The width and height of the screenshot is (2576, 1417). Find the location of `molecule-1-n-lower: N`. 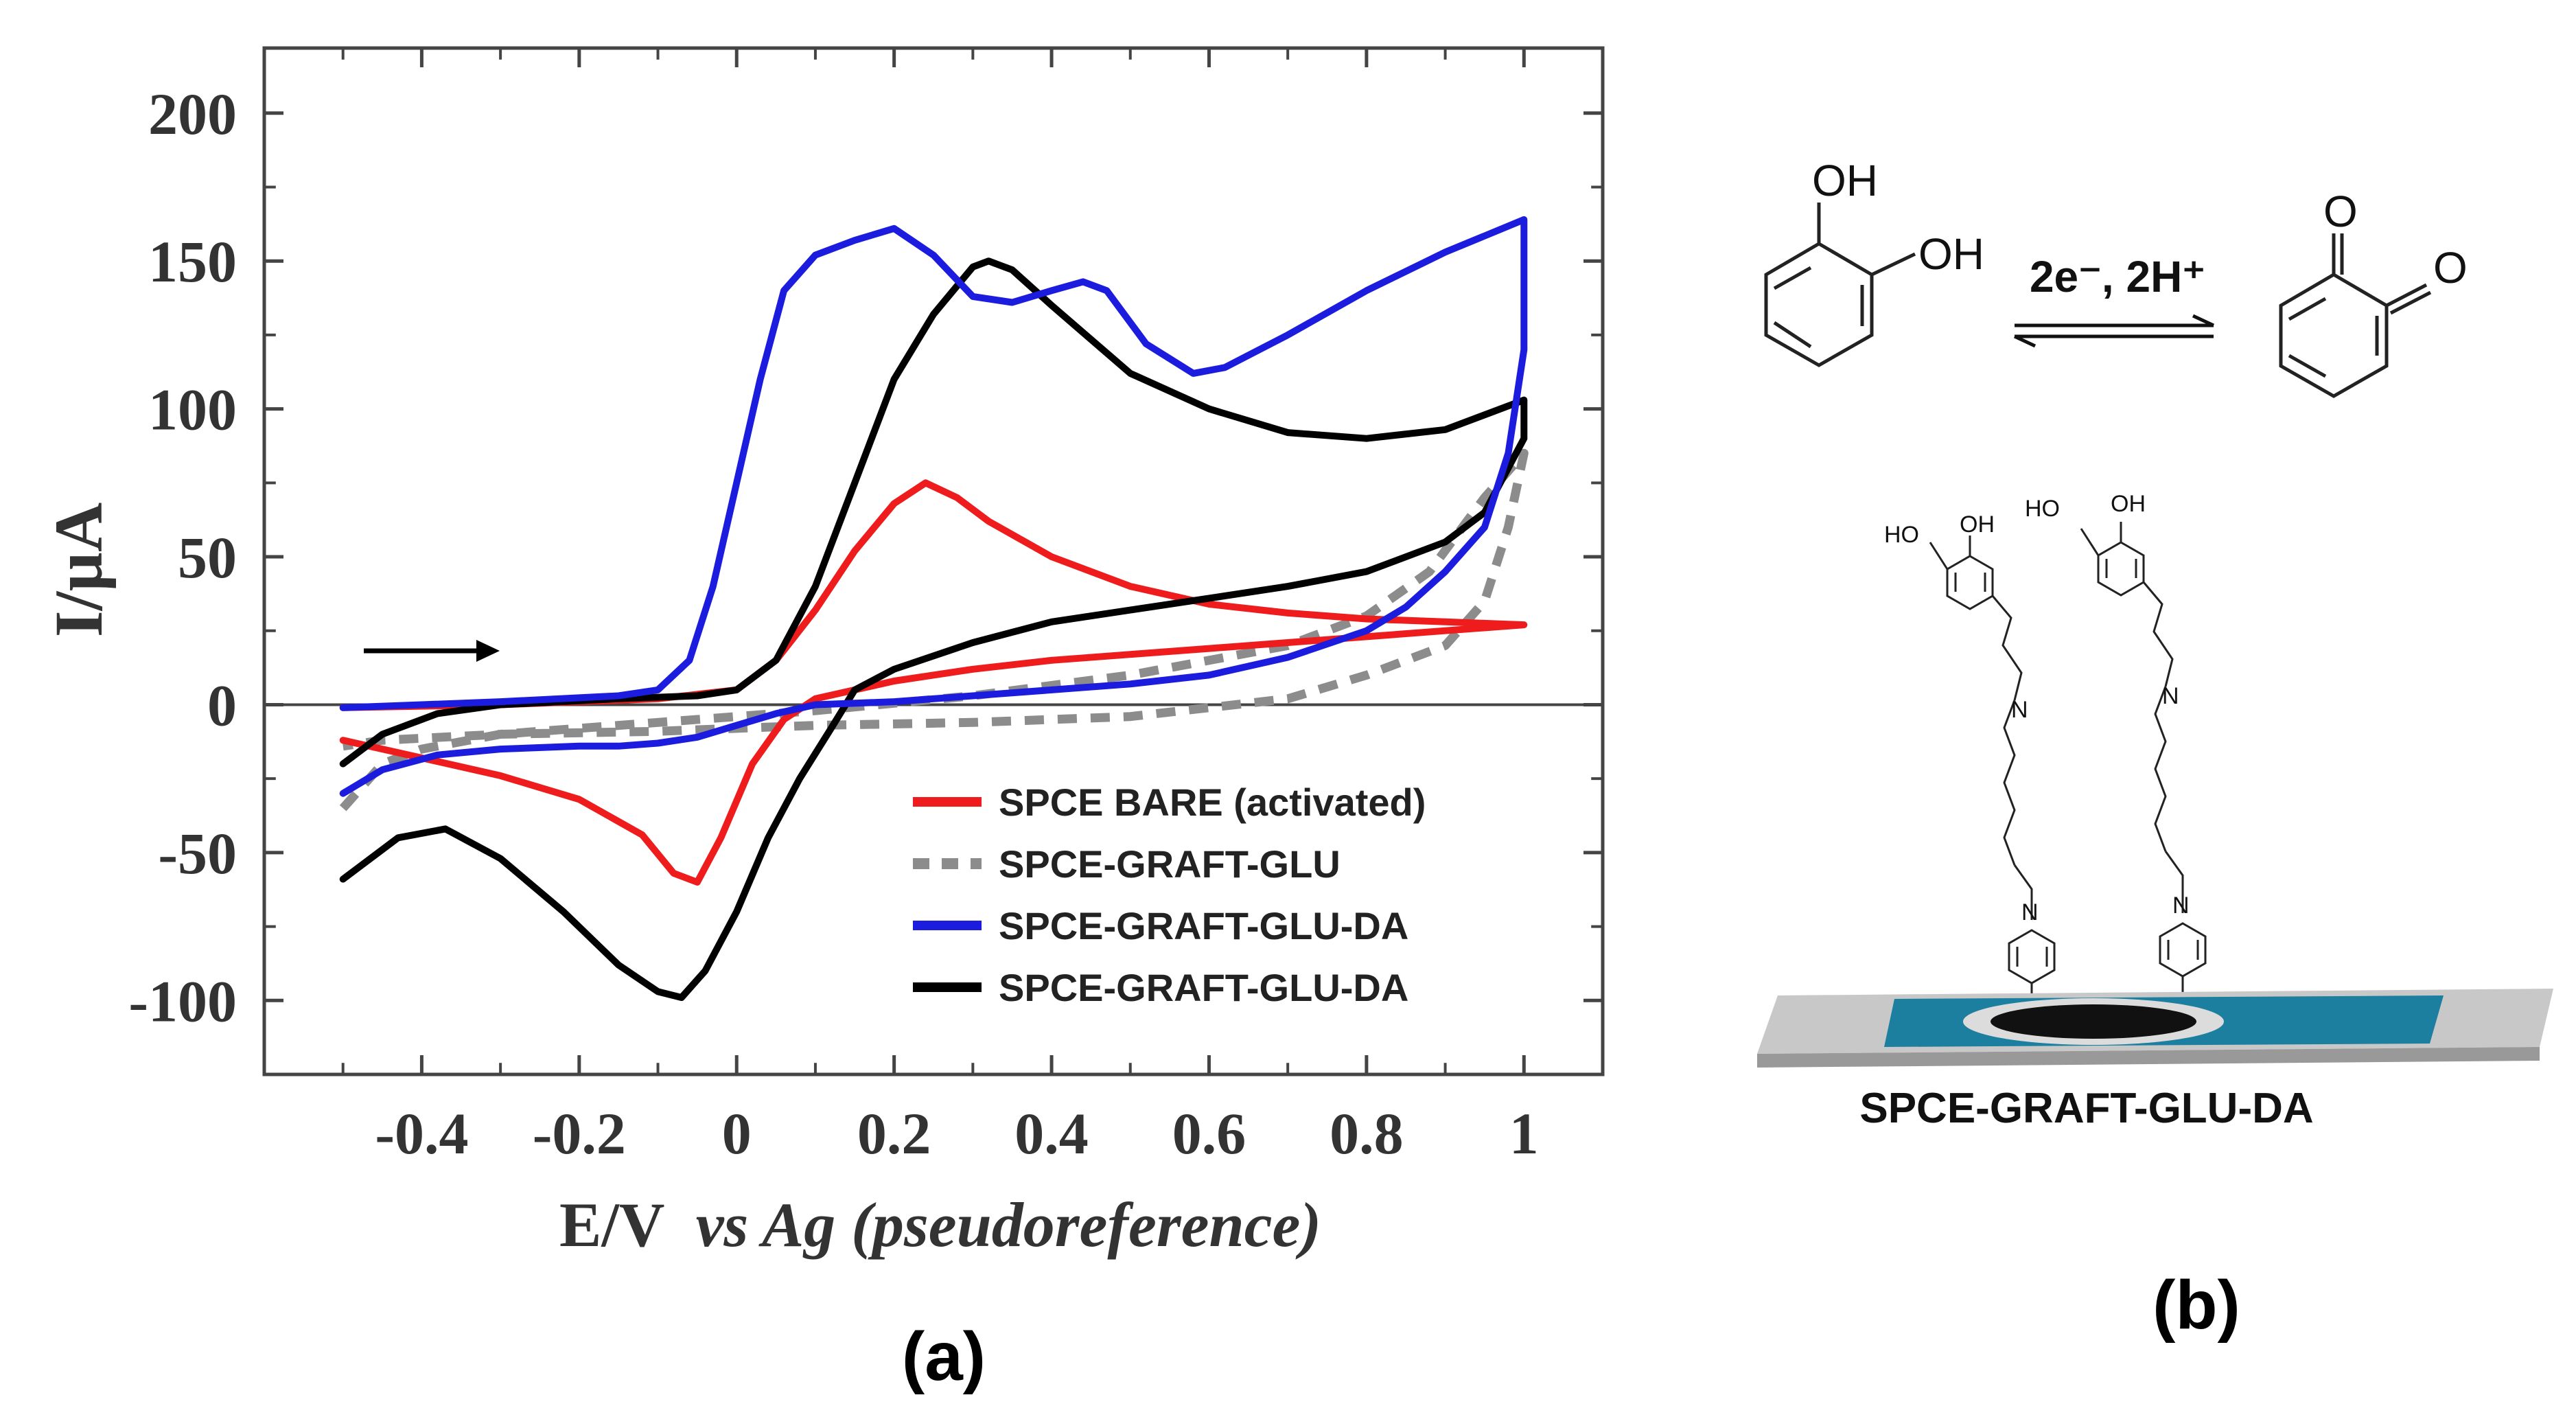

molecule-1-n-lower: N is located at coordinates (2030, 912).